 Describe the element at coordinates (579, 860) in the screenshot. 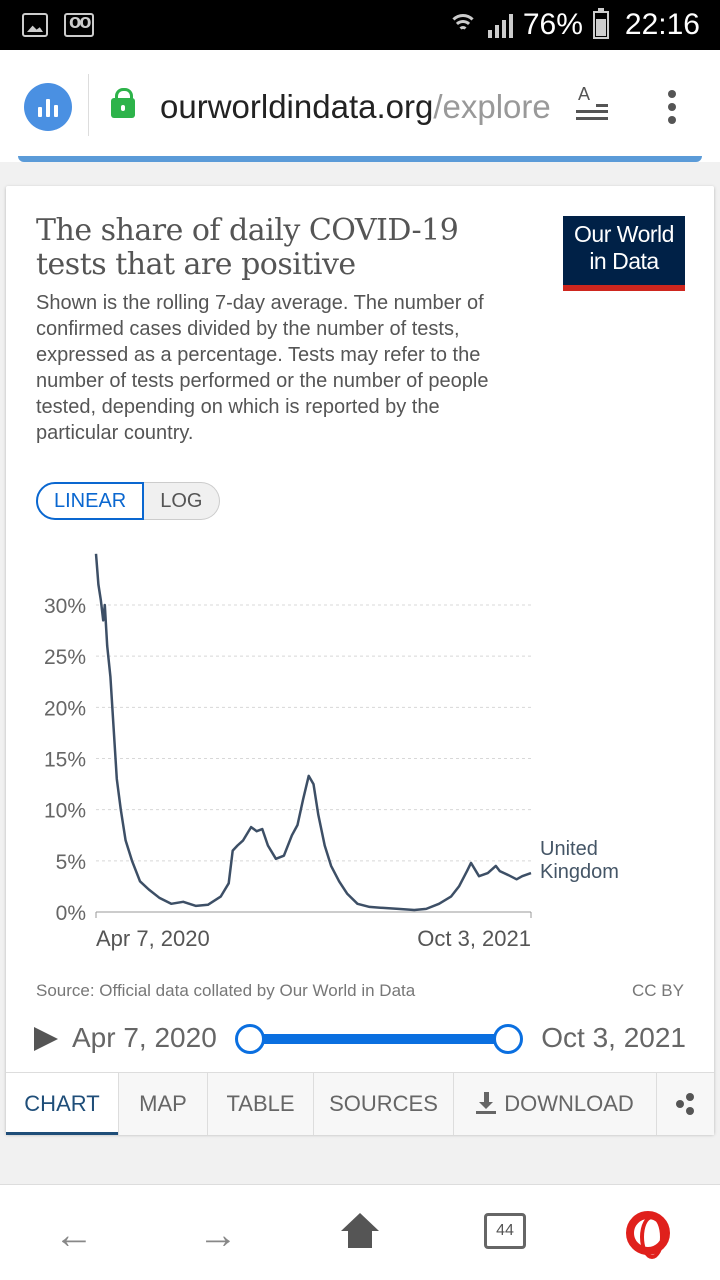

I see `series-label-united-kingdom: United Kingdom` at that location.